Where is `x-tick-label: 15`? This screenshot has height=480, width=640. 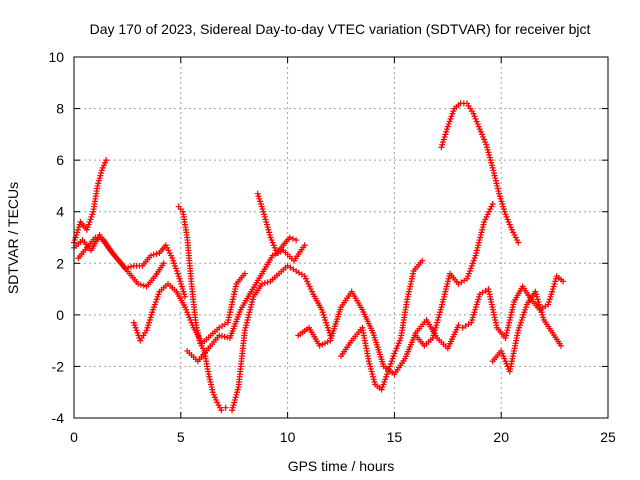
x-tick-label: 15 is located at coordinates (395, 437).